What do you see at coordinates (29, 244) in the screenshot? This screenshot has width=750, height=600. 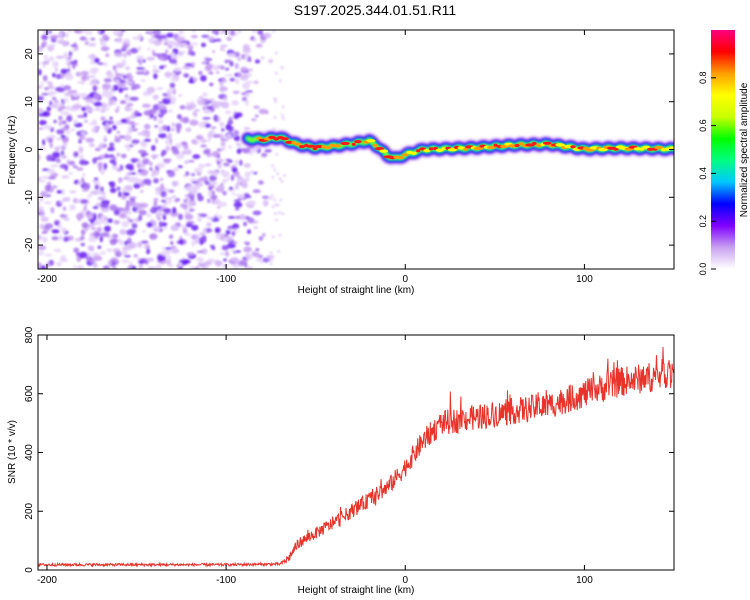 I see `spectrogram-y-tick-label: -20` at bounding box center [29, 244].